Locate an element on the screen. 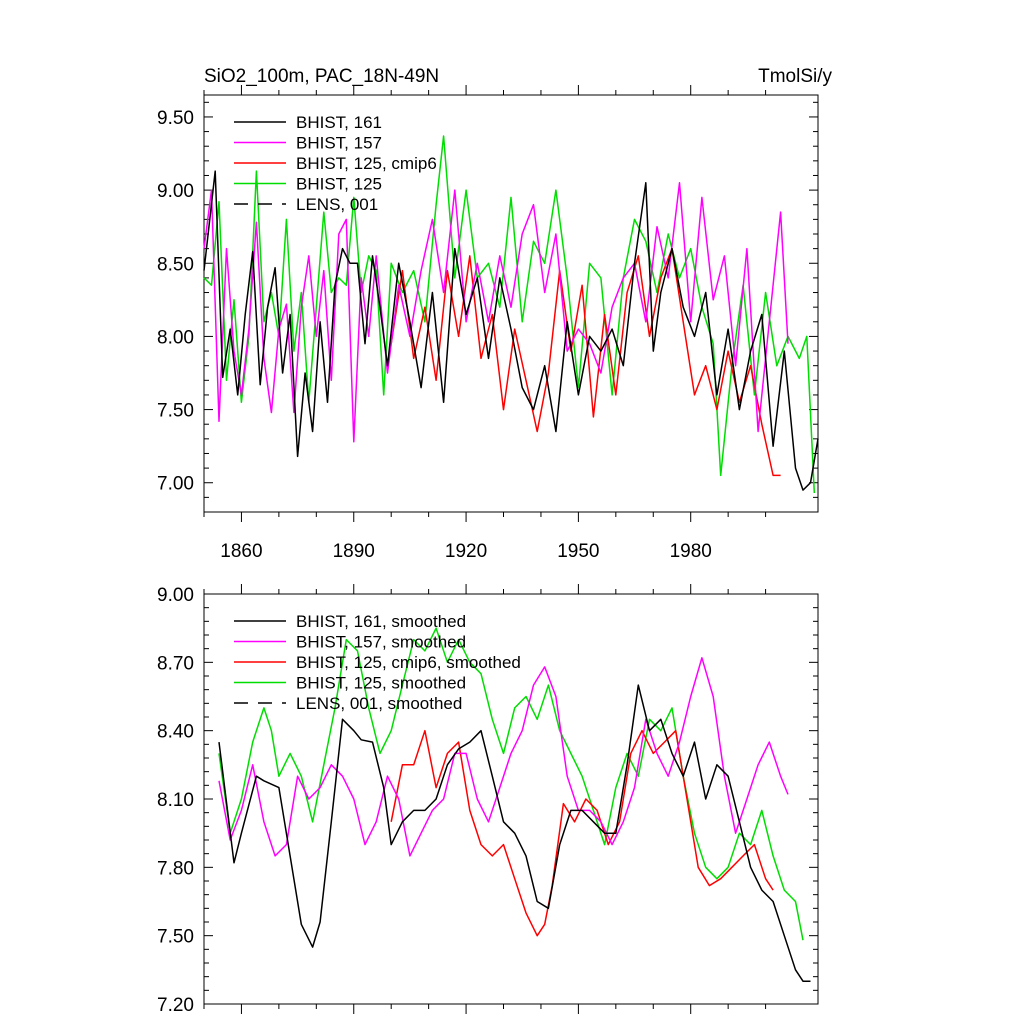  y-tick-label: 7.80 is located at coordinates (175, 868).